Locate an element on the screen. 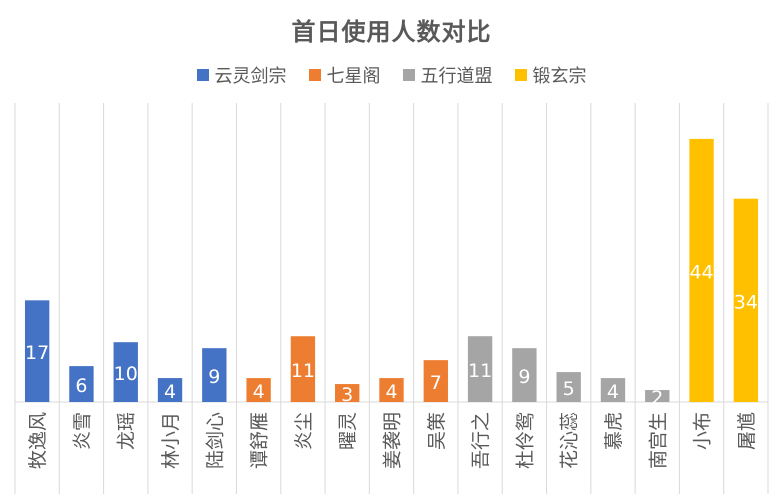 Image resolution: width=783 pixels, height=502 pixels. data-label-1: 6 is located at coordinates (81, 386).